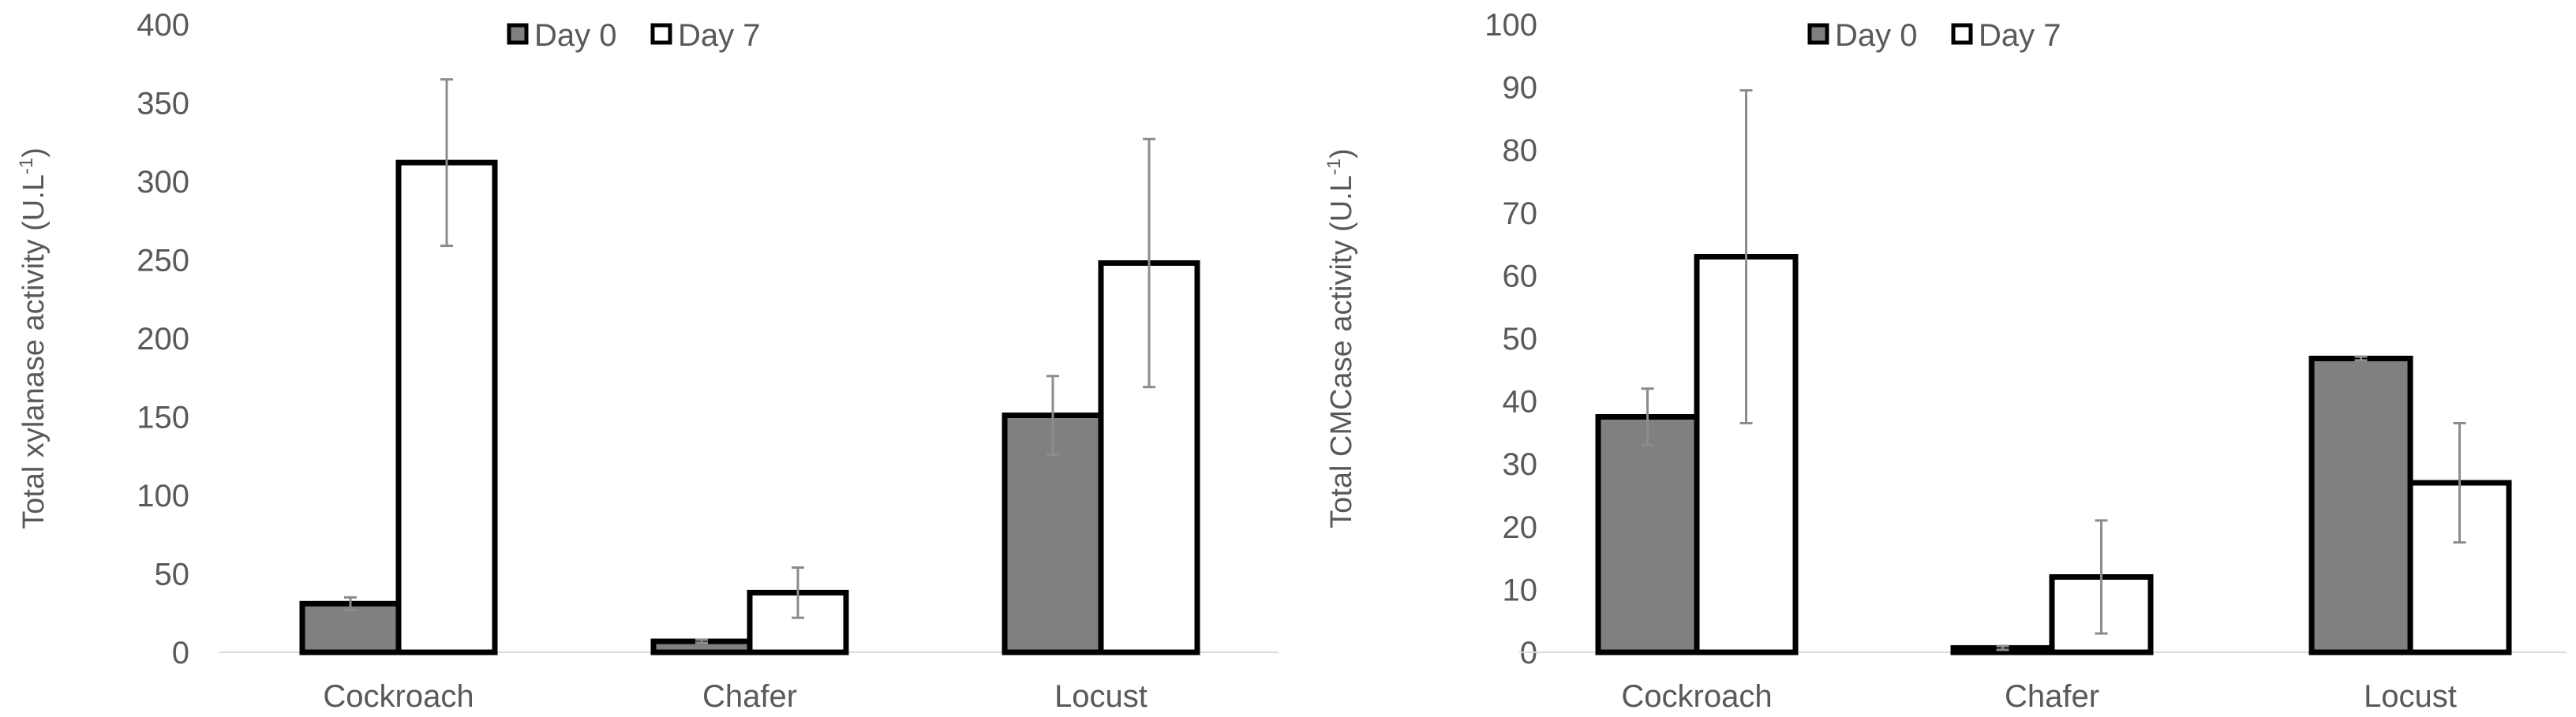  What do you see at coordinates (1520, 527) in the screenshot?
I see `y-tick-label: 20` at bounding box center [1520, 527].